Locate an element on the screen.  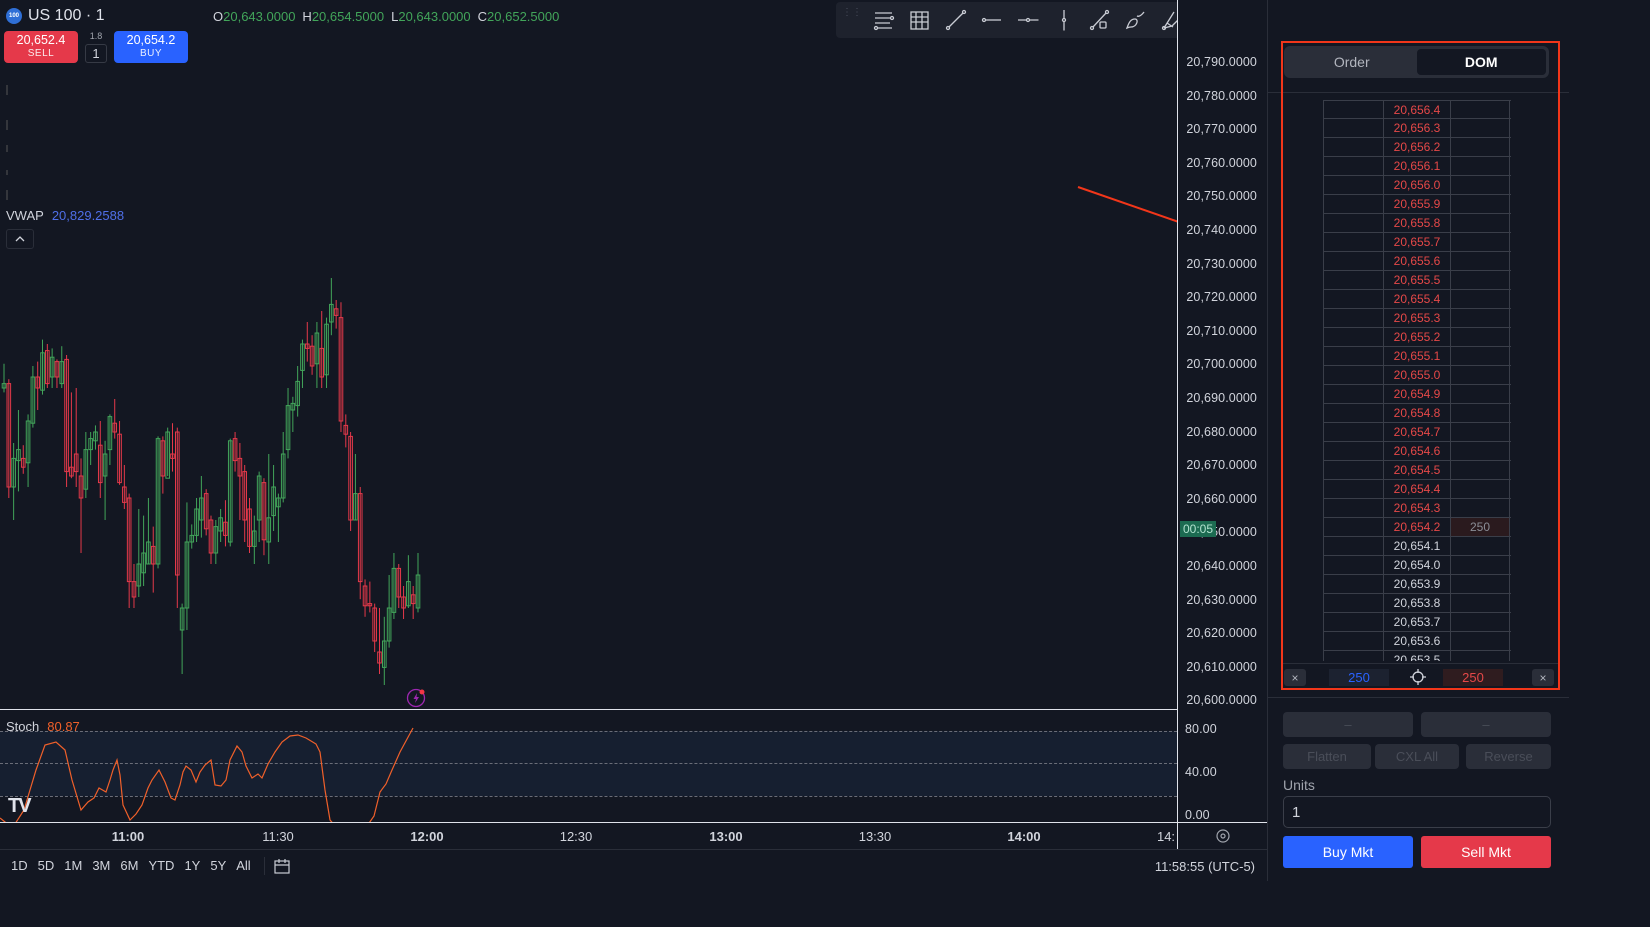
dom-row: 20,653.8 is located at coordinates (1417, 603).